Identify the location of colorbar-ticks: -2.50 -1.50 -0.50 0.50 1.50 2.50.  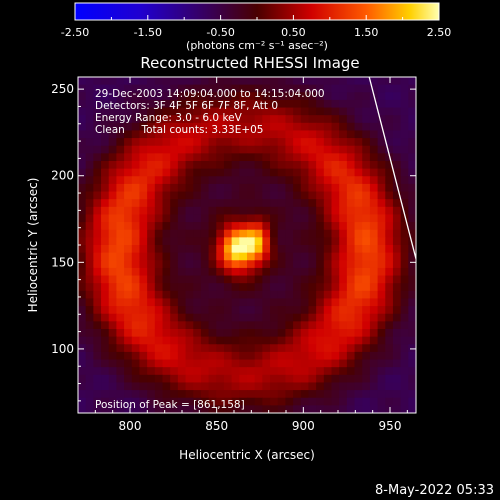
(256, 27).